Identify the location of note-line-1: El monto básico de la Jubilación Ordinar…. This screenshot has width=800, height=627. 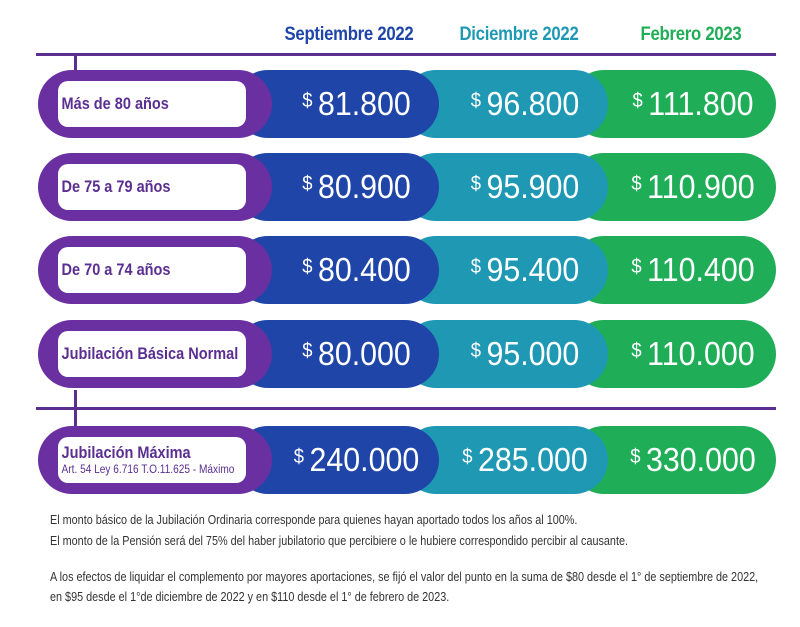
(314, 520).